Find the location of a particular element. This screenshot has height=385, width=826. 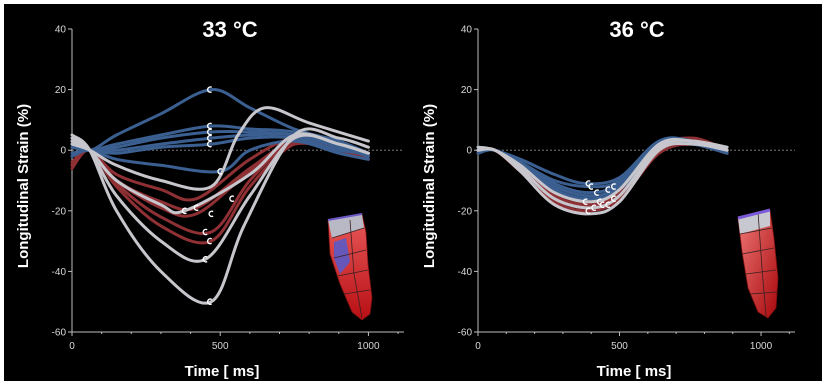

heart-model-33c is located at coordinates (350, 267).